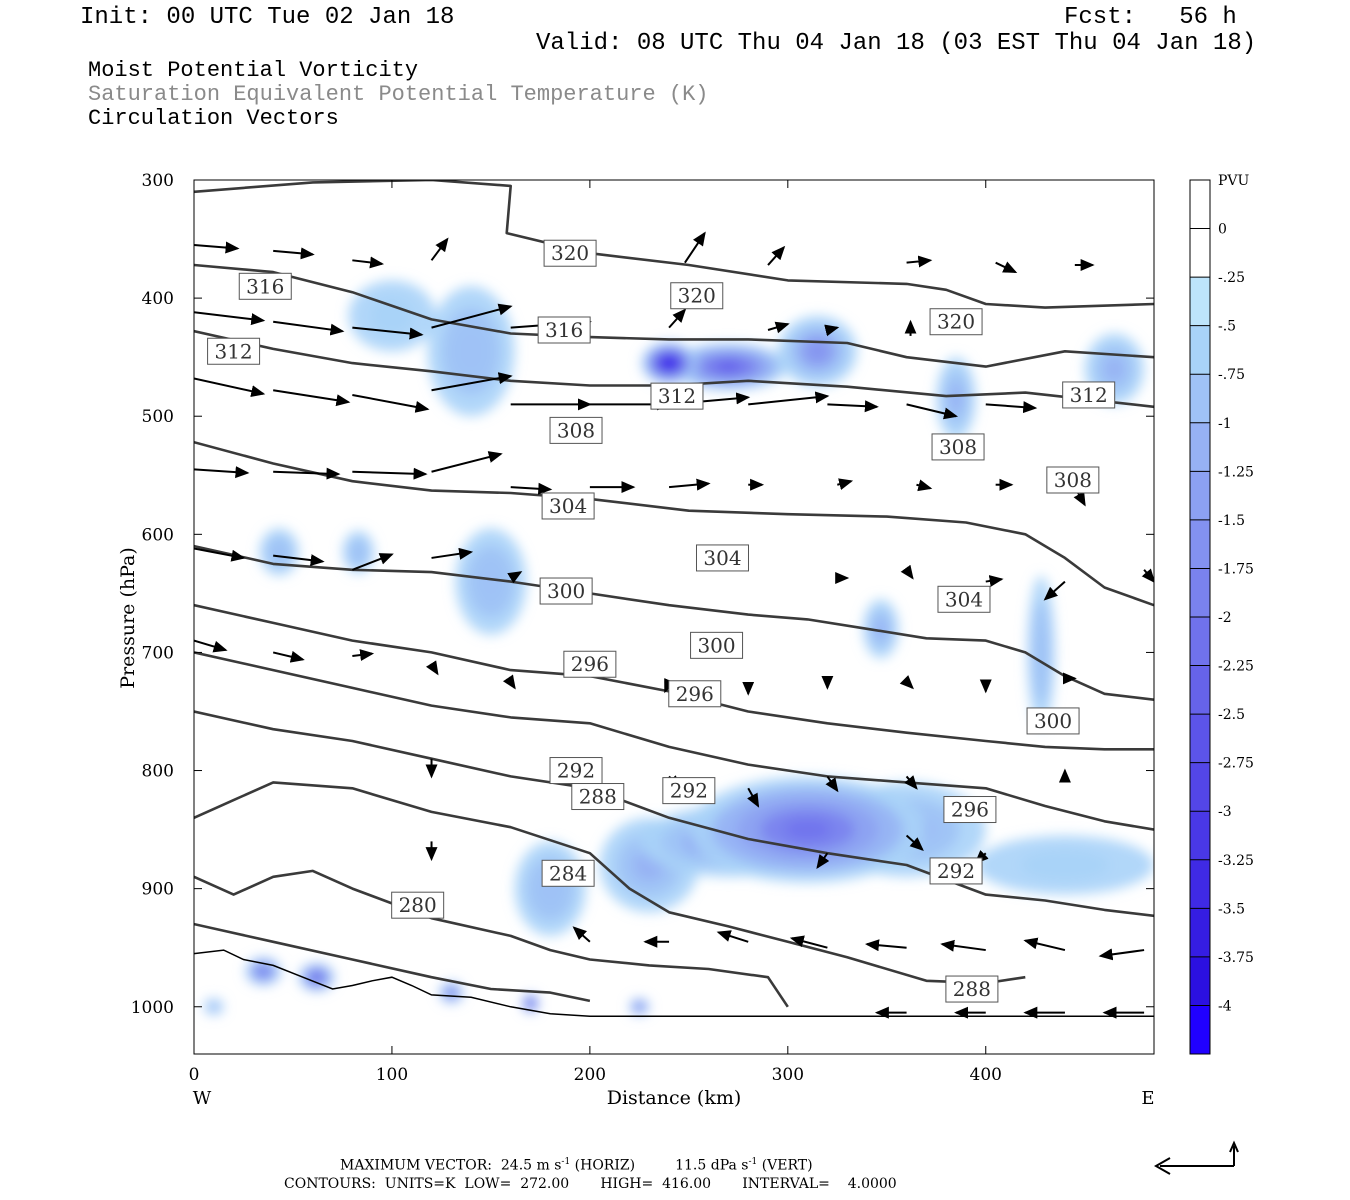 The image size is (1350, 1200). What do you see at coordinates (986, 1075) in the screenshot?
I see `x-tick-label: 400` at bounding box center [986, 1075].